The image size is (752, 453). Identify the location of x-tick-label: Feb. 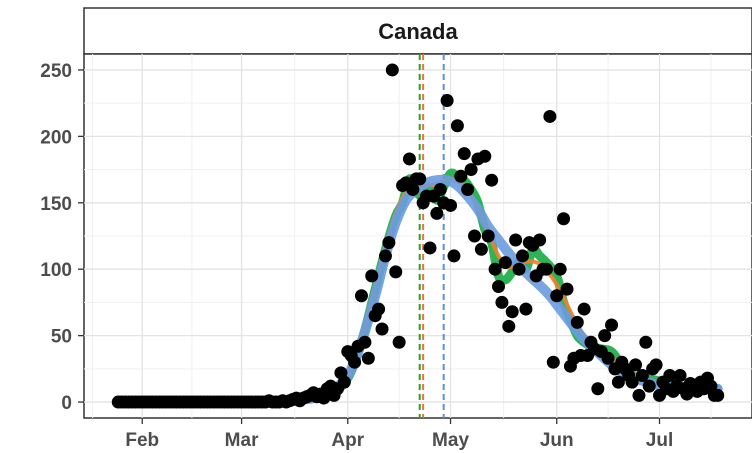
(142, 440).